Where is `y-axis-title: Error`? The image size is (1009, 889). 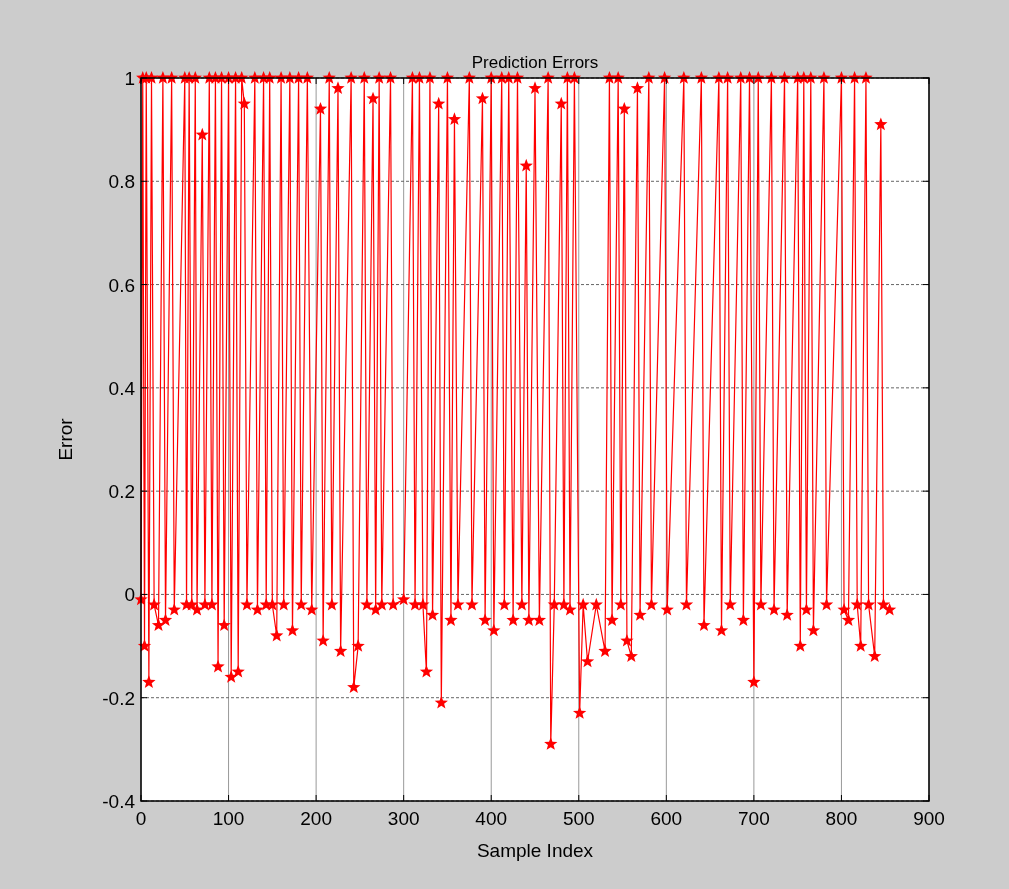
y-axis-title: Error is located at coordinates (65, 439).